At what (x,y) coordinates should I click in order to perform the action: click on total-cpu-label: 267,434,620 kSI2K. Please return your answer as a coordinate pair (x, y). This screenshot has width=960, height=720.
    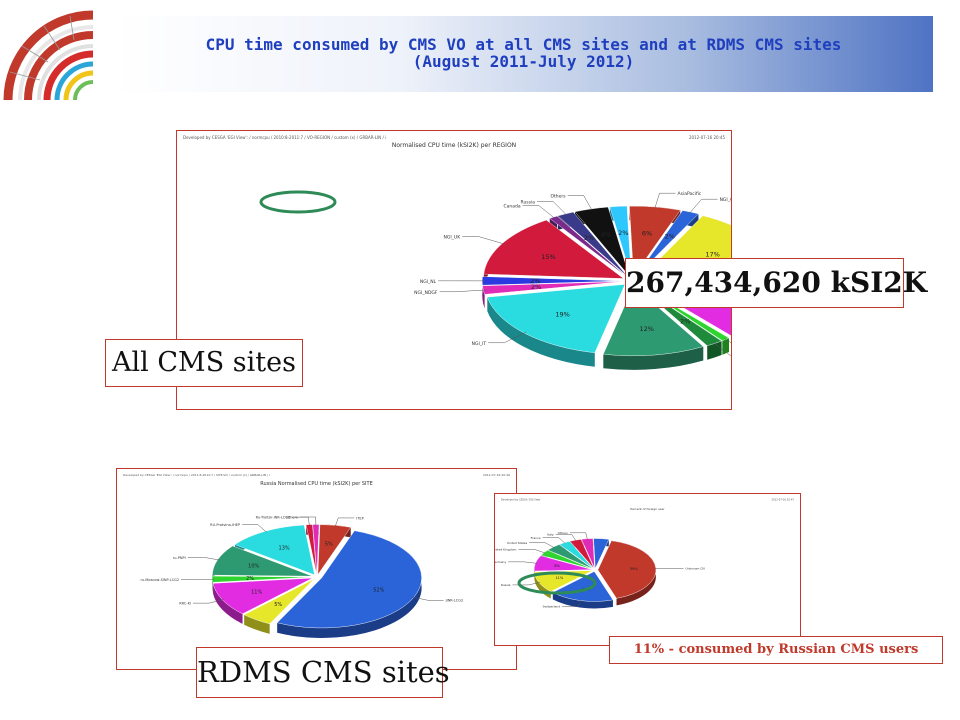
    Looking at the image, I should click on (776, 283).